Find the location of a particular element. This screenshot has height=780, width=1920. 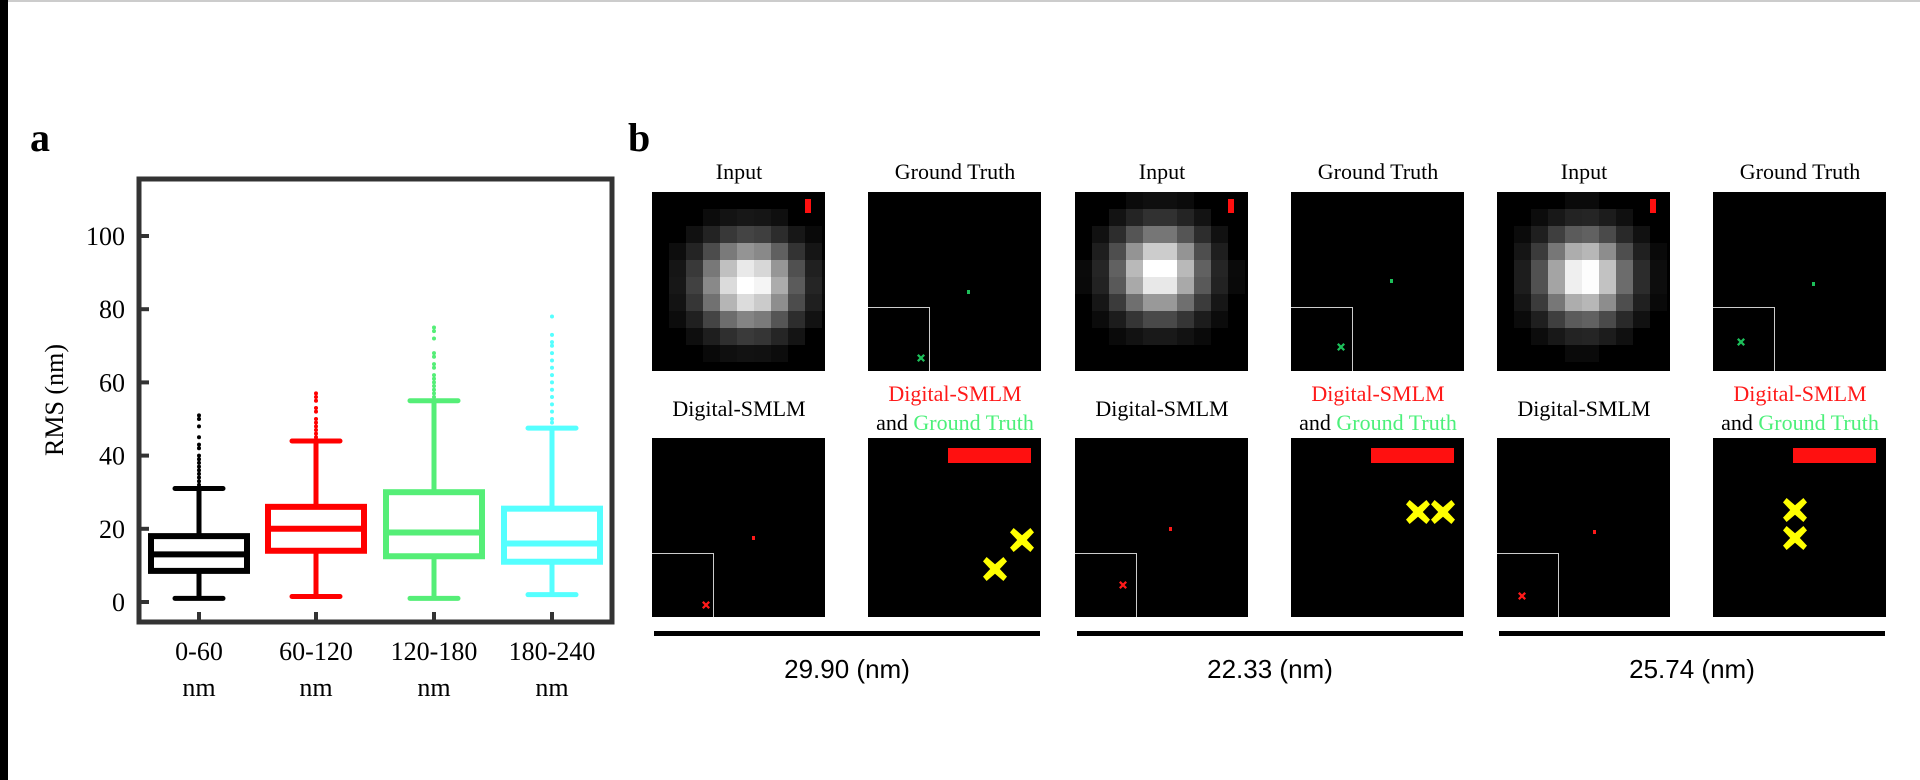

emitter-dot is located at coordinates (753, 538).